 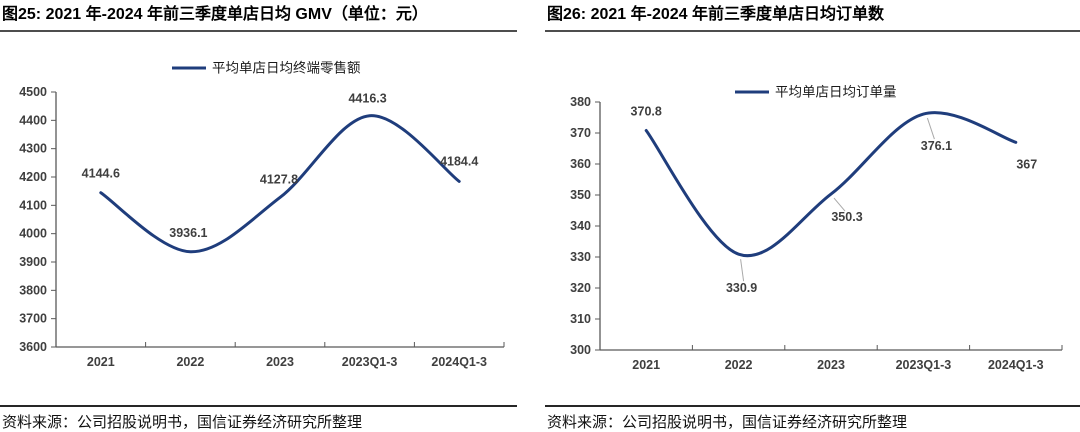 I want to click on y-axis: 4500 4400 4300 4200 4100 4000 3900 3800 3700 3600, so click(x=37, y=219).